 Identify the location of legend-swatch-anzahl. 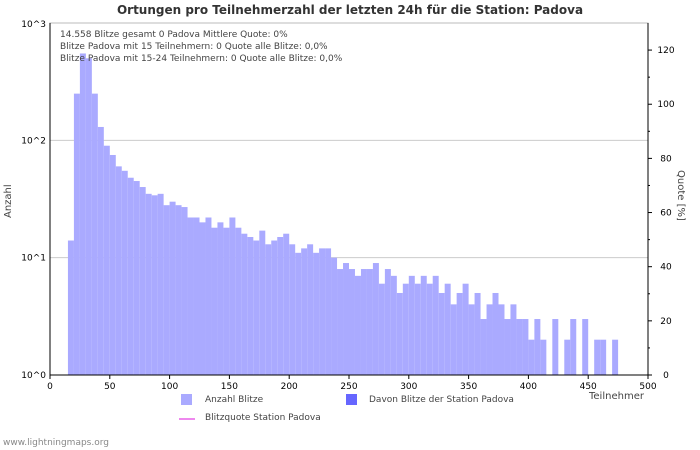
(186, 399).